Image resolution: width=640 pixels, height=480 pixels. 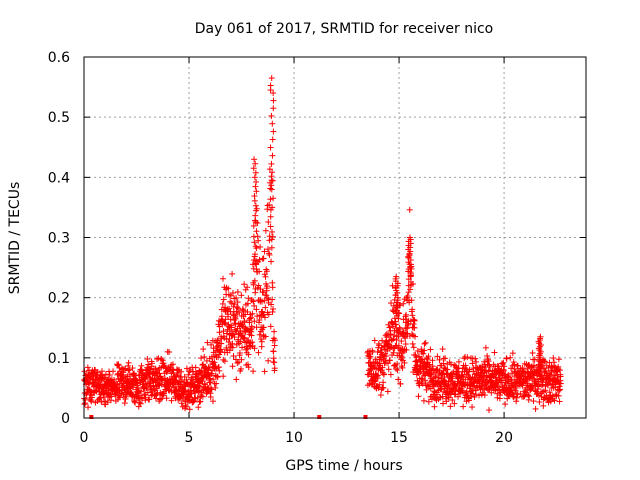 I want to click on y-tick-label: 0, so click(x=65, y=419).